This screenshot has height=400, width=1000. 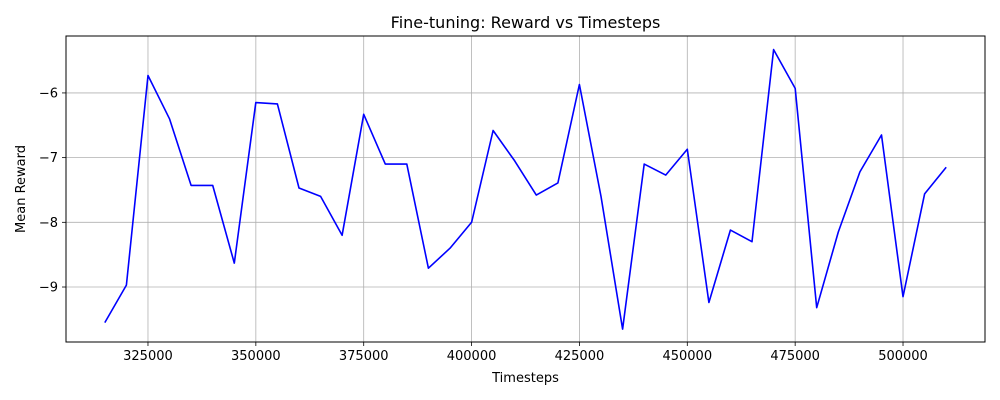 What do you see at coordinates (364, 356) in the screenshot?
I see `x-tick-label: 375000` at bounding box center [364, 356].